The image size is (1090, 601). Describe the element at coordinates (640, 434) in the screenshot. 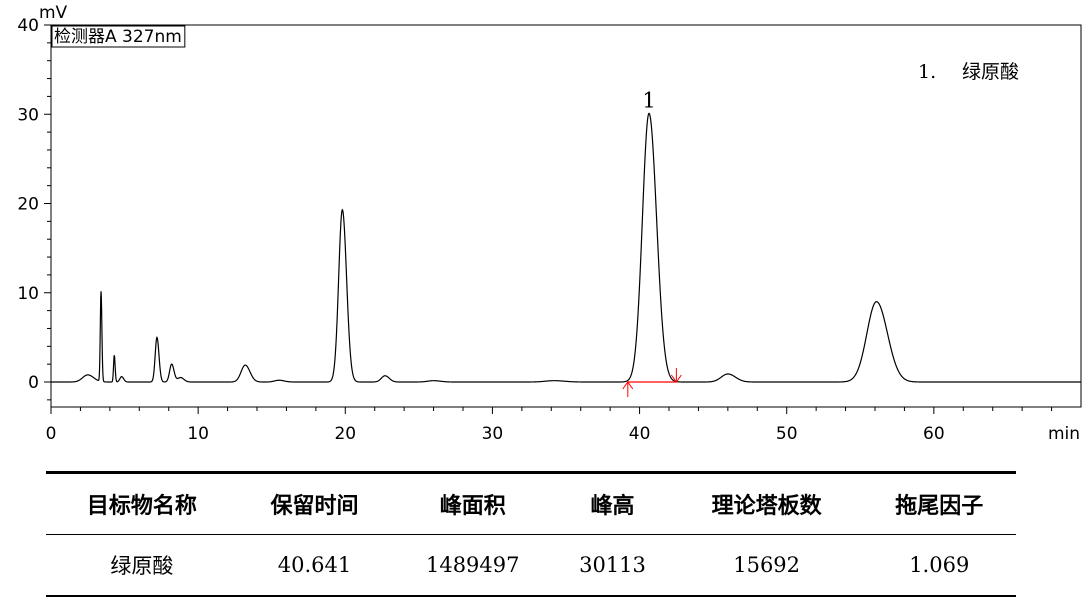

I see `x-tick-label: 40` at that location.